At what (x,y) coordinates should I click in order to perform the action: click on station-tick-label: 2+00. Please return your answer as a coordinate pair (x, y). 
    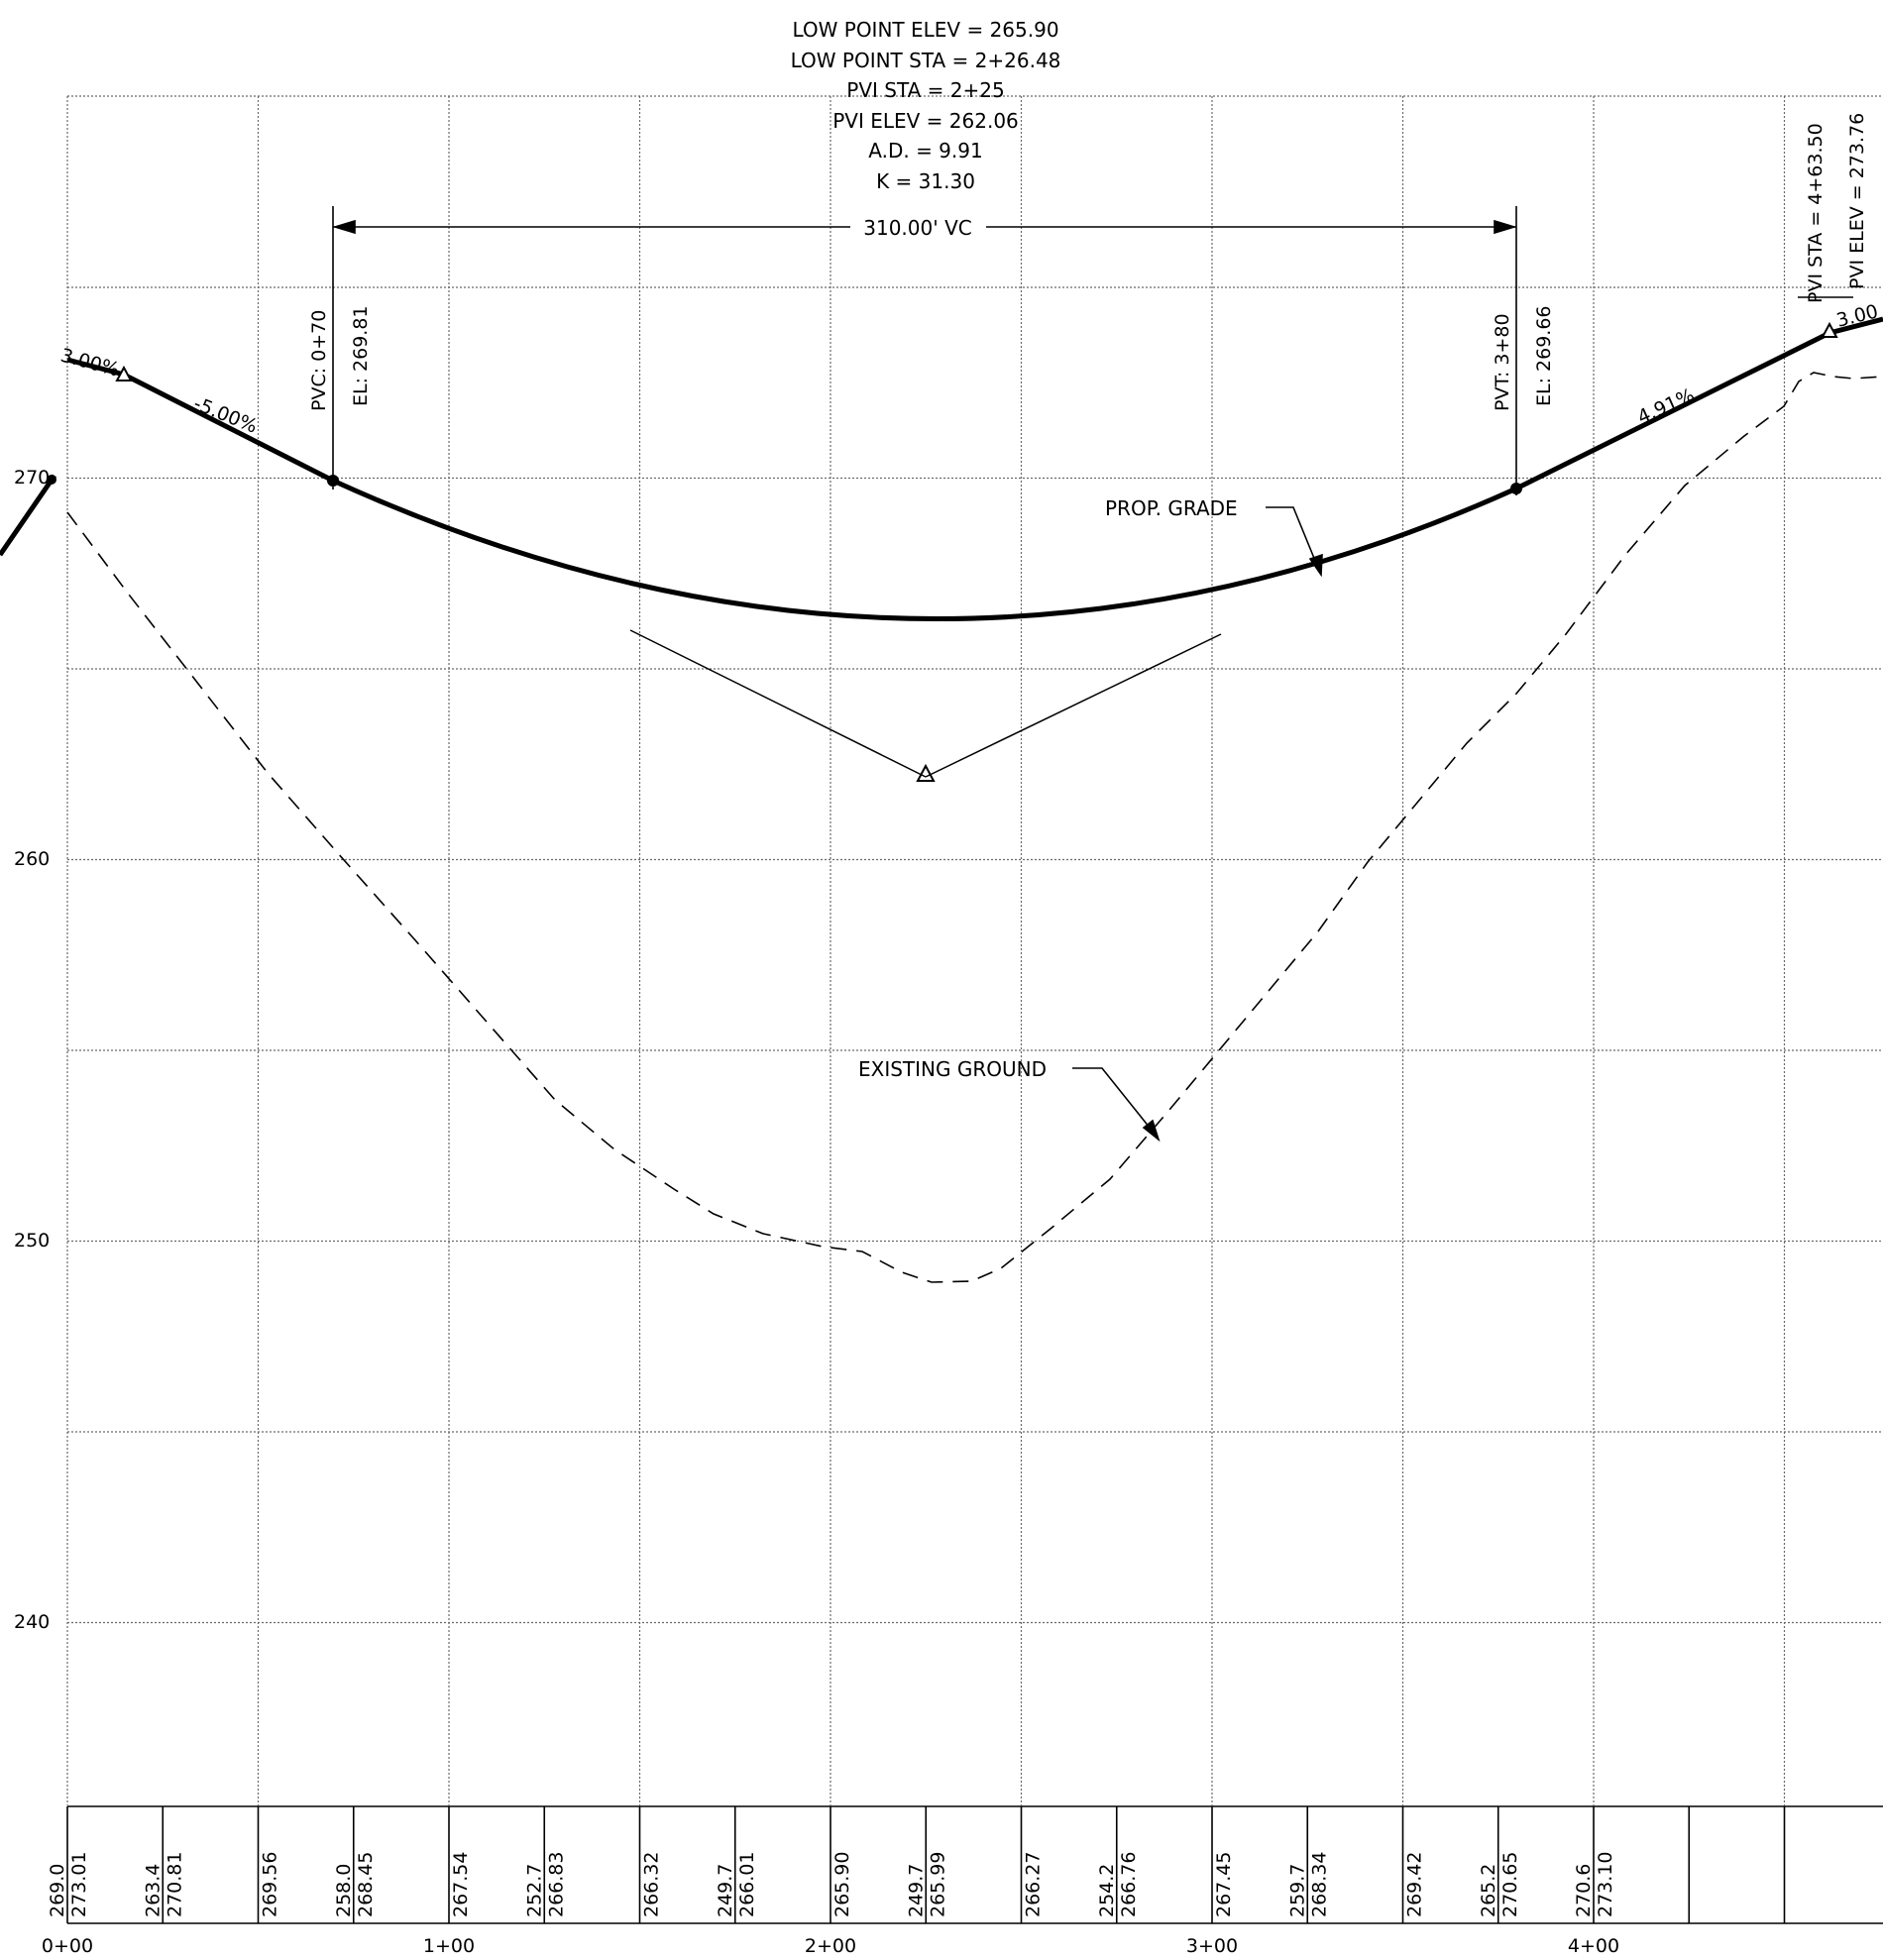
    Looking at the image, I should click on (830, 1946).